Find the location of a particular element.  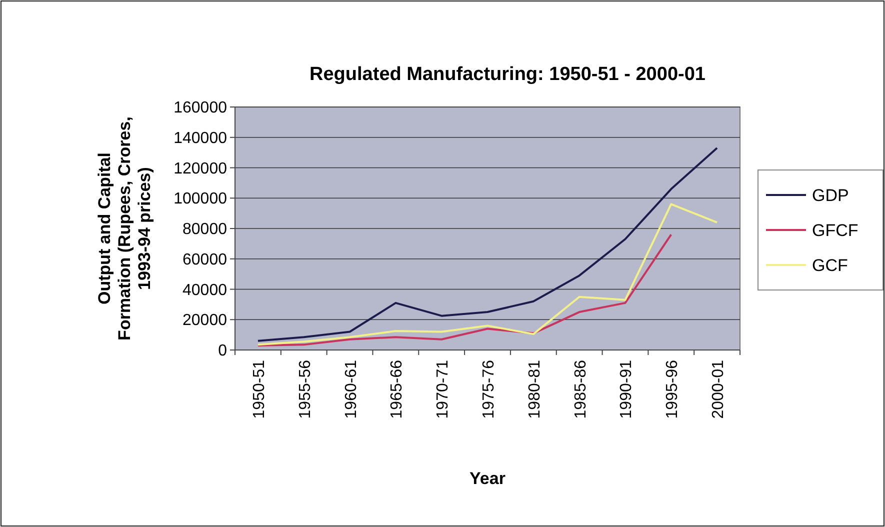

legend-label: GFCF is located at coordinates (835, 230).